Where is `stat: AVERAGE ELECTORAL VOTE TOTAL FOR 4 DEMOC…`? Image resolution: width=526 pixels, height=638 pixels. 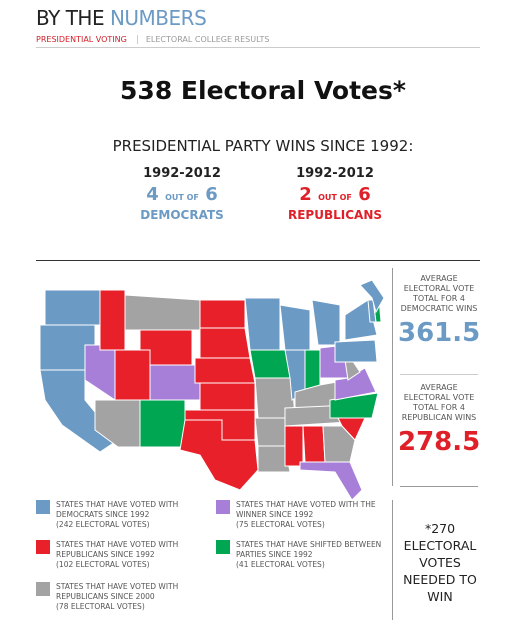 stat: AVERAGE ELECTORAL VOTE TOTAL FOR 4 DEMOC… is located at coordinates (439, 311).